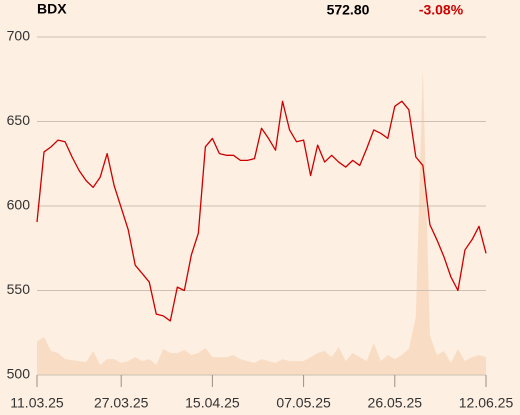 This screenshot has width=520, height=415. What do you see at coordinates (19, 205) in the screenshot?
I see `y-tick-label: 600` at bounding box center [19, 205].